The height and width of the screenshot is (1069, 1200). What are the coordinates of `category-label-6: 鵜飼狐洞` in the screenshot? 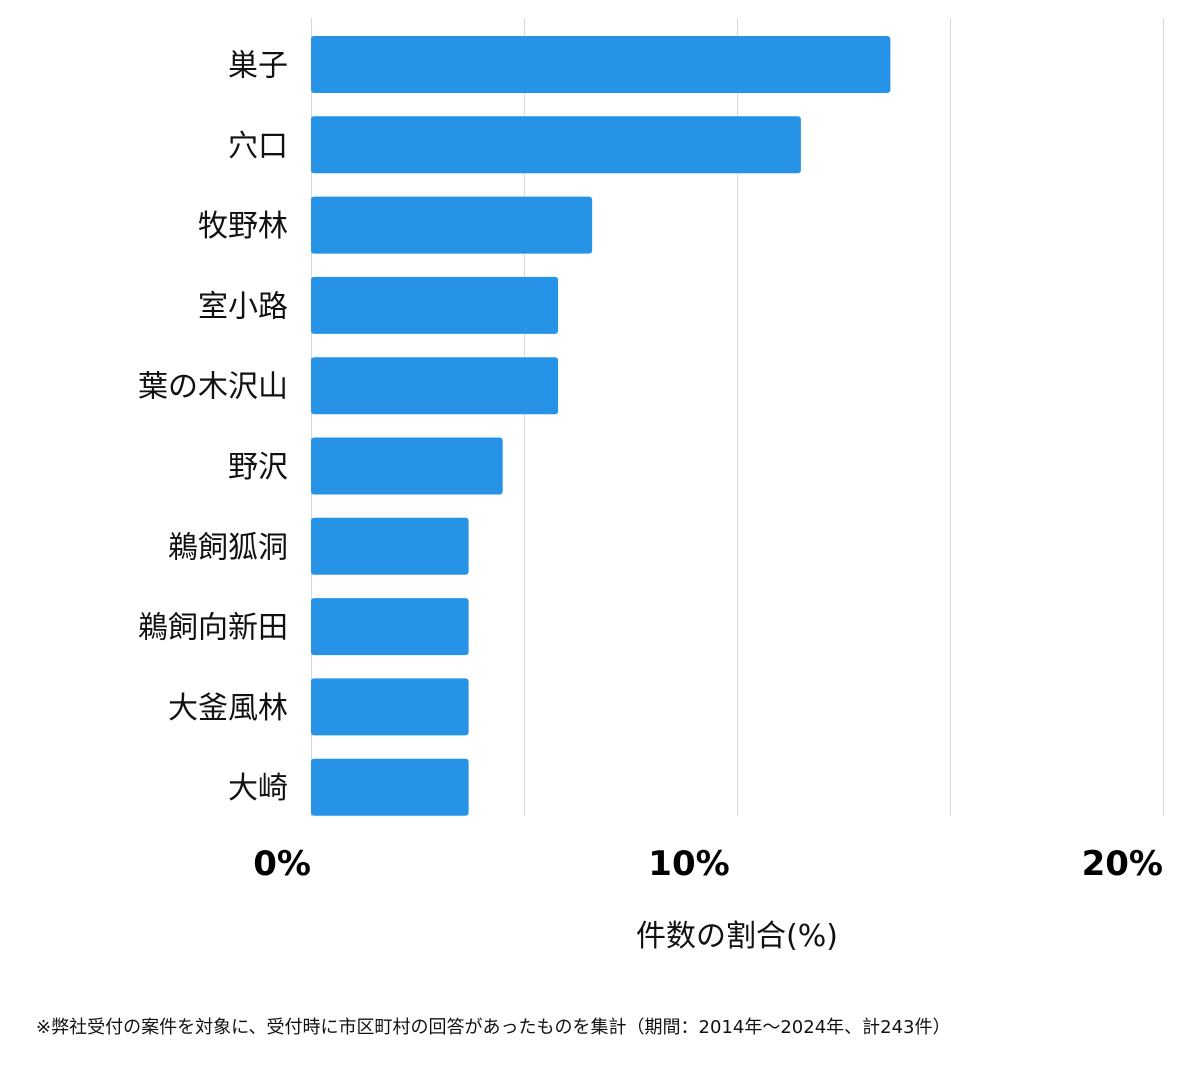 It's located at (228, 547).